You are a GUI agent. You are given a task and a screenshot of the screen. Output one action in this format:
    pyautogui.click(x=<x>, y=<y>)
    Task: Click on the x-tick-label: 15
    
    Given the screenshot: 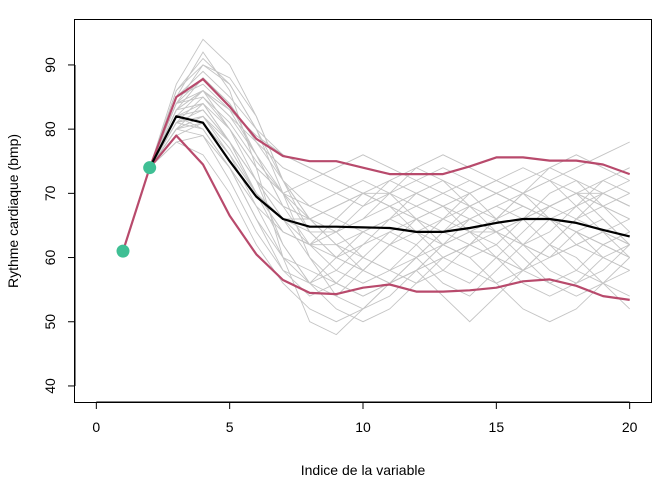 What is the action you would take?
    pyautogui.click(x=497, y=427)
    